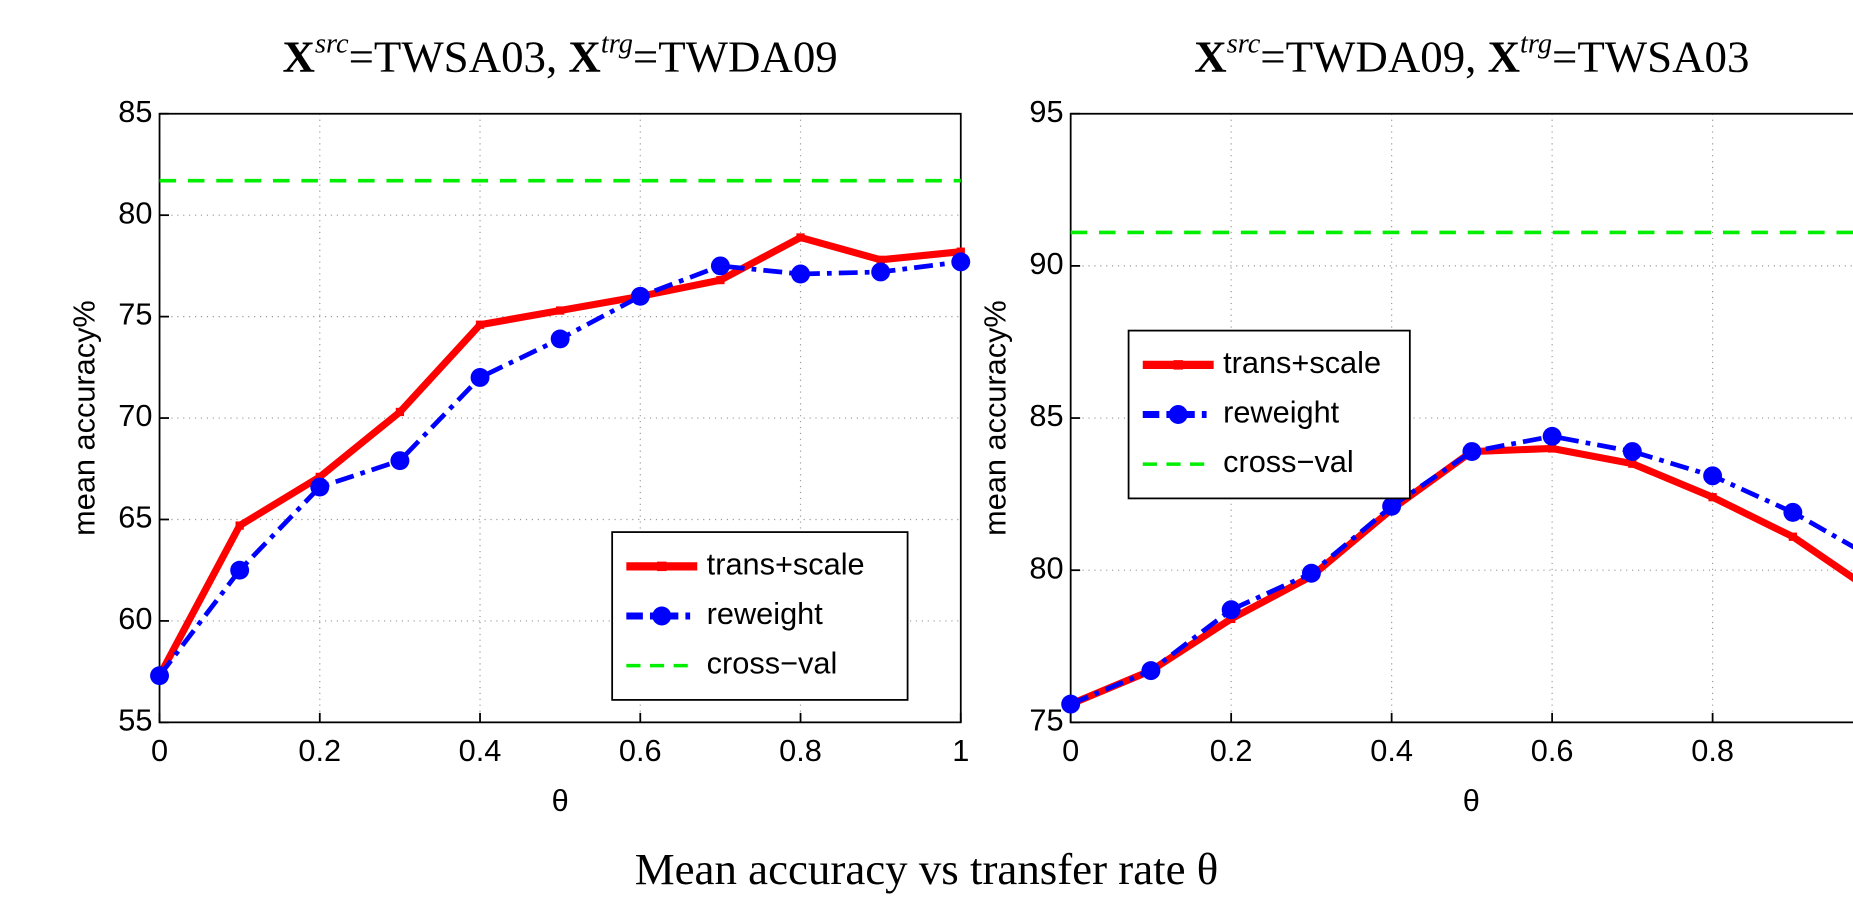 Image resolution: width=1853 pixels, height=907 pixels. Describe the element at coordinates (459, 57) in the screenshot. I see `title-part: =TWSA03,` at that location.